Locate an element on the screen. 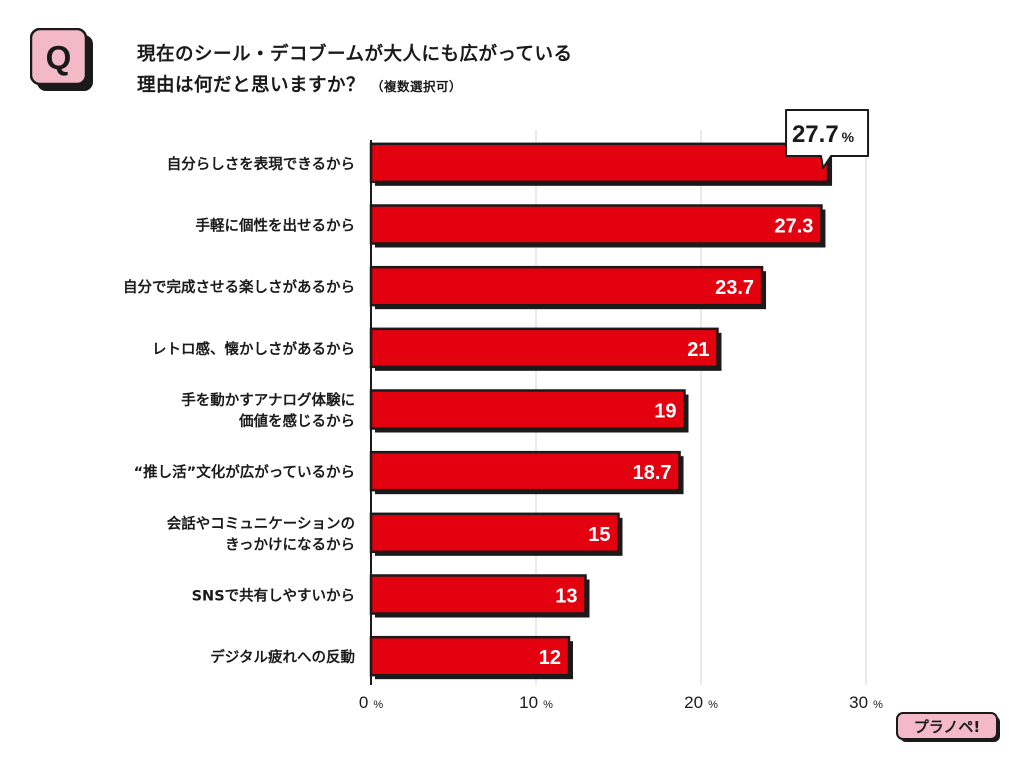  category-label-2-0: 自分で完成させる楽しさがあるから is located at coordinates (239, 287).